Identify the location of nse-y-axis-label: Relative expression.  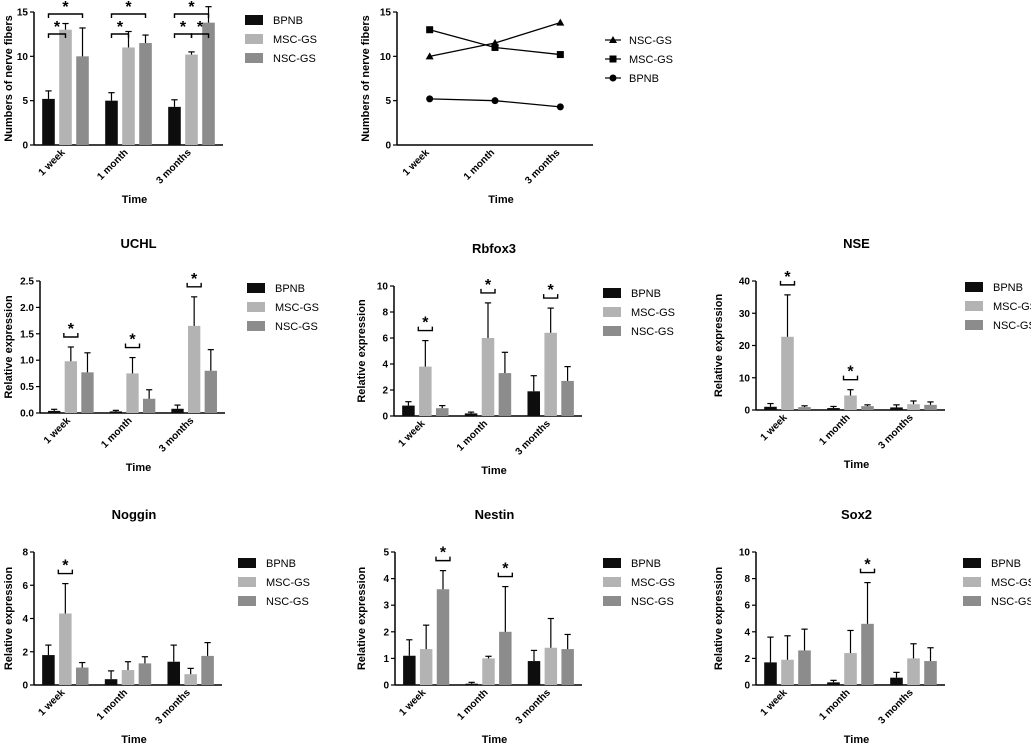
(719, 346).